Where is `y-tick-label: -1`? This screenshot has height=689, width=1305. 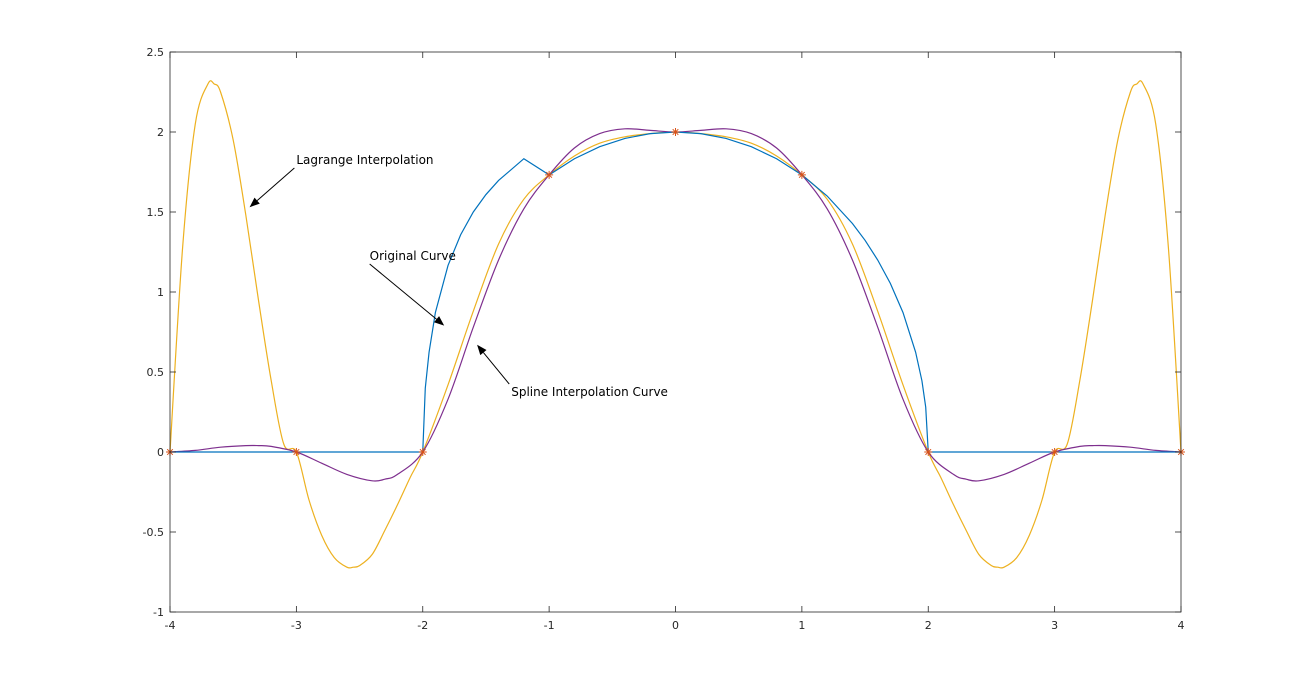
y-tick-label: -1 is located at coordinates (158, 612).